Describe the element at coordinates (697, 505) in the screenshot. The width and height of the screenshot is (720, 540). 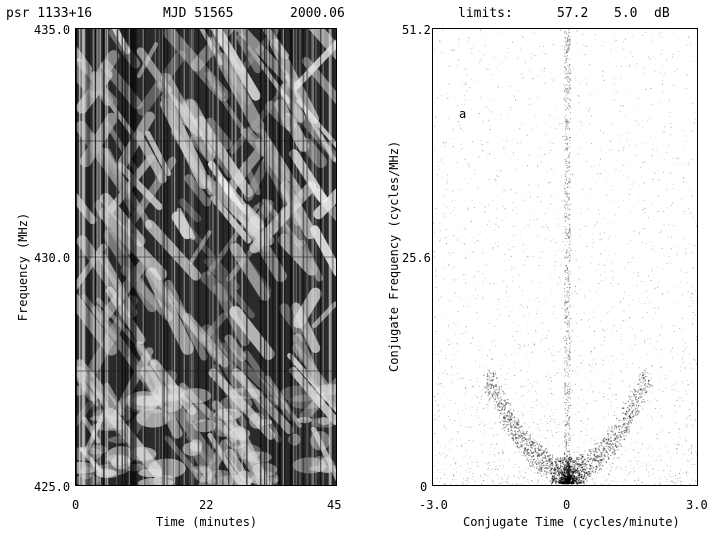
I see `conj-x-tick-end: 3.0` at that location.